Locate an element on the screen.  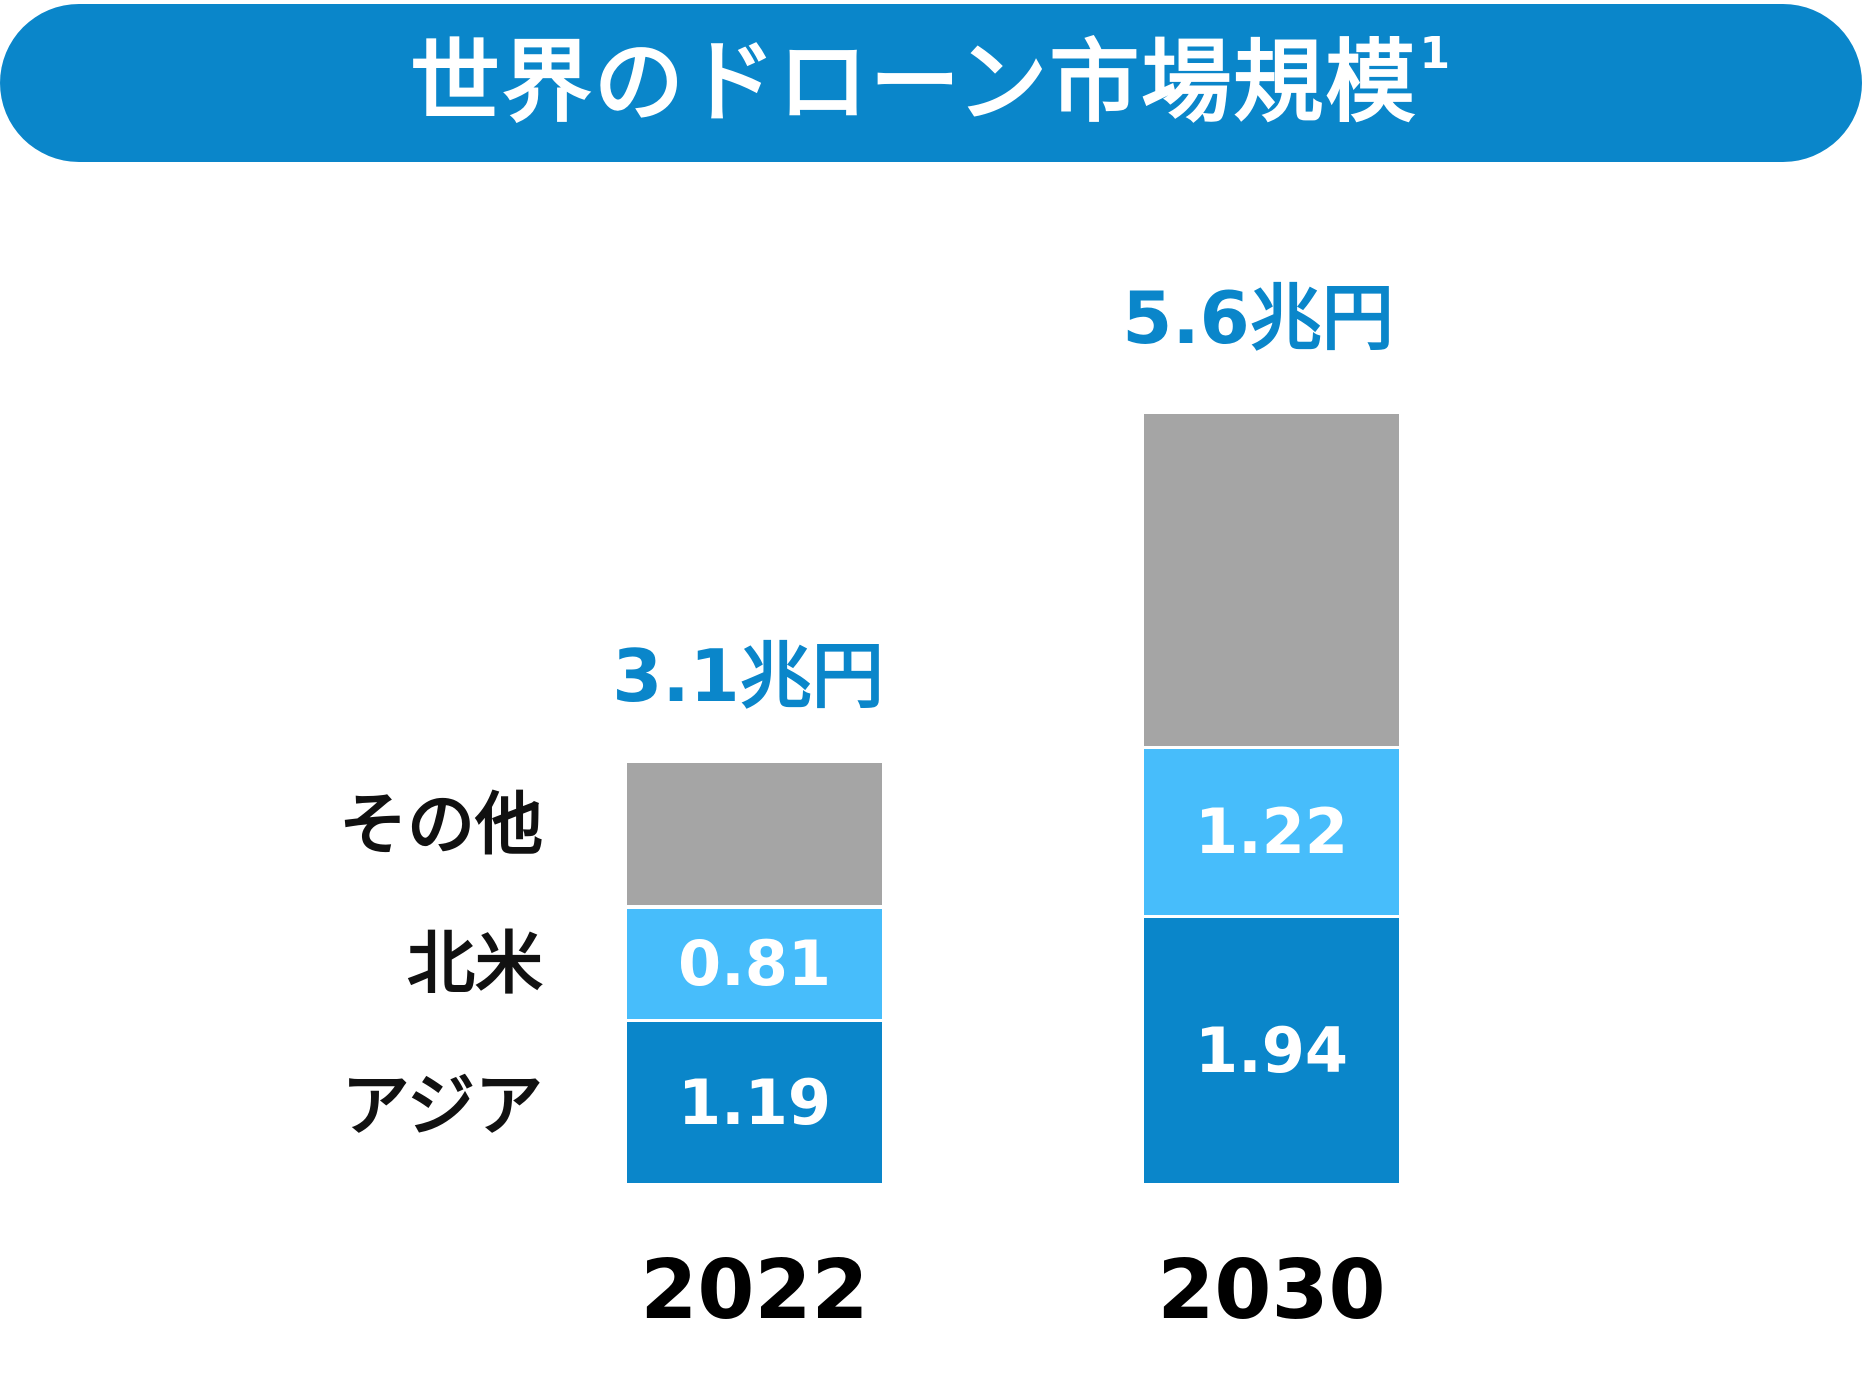
segment-north-america-2022: 0.81 is located at coordinates (754, 964).